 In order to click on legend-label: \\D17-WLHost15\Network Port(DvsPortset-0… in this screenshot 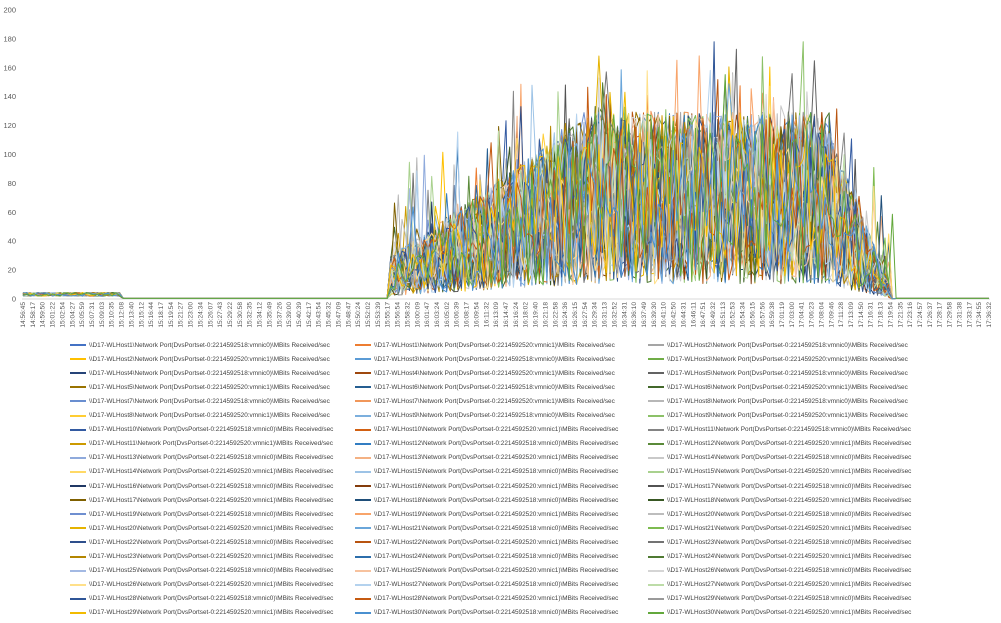, I will do `click(789, 472)`.